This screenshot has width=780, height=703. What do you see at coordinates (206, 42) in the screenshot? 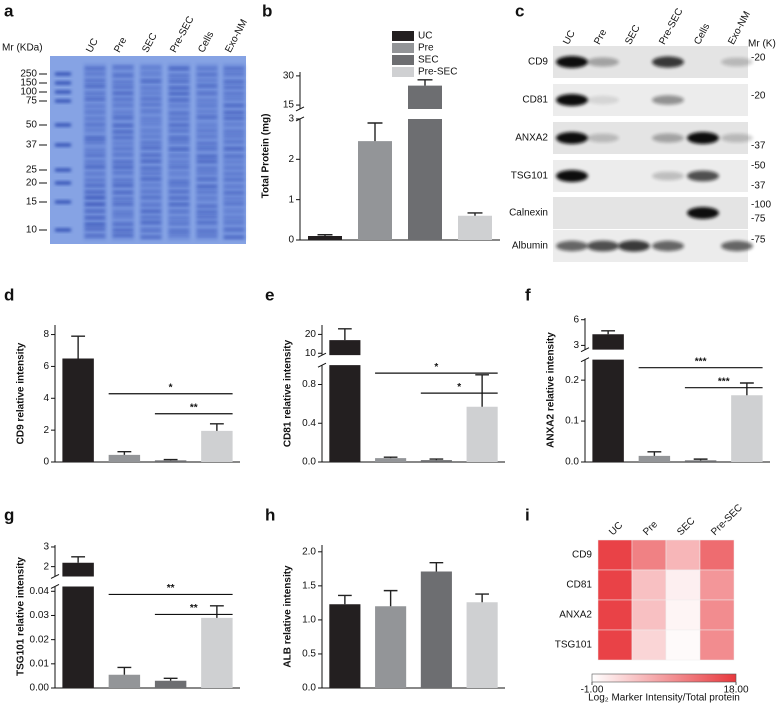
I see `lane-label: Cells` at bounding box center [206, 42].